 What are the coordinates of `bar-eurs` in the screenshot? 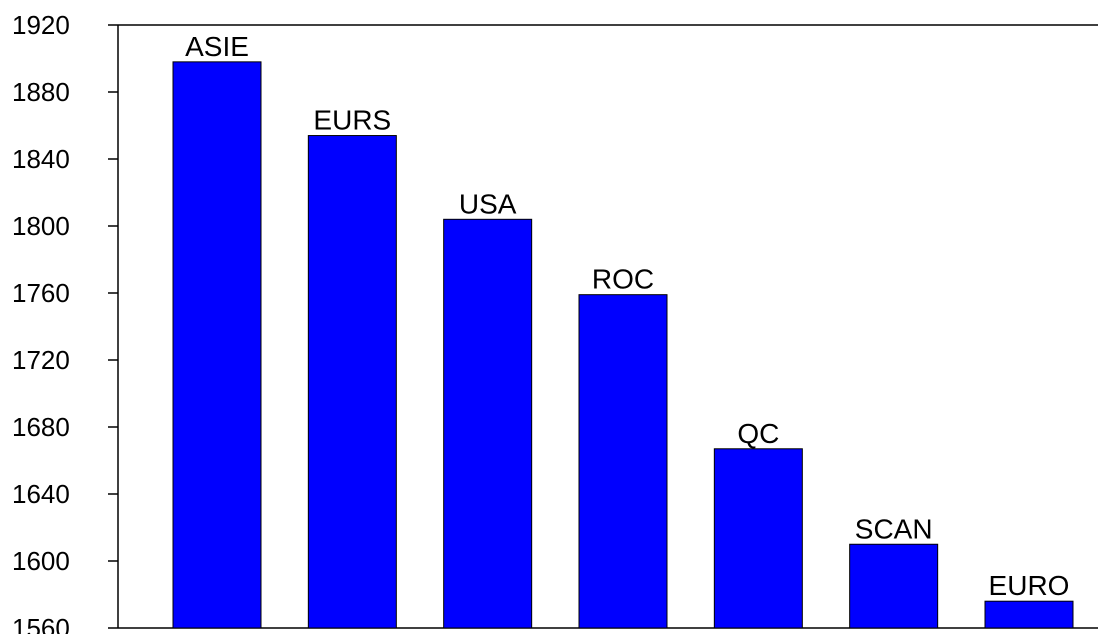 It's located at (352, 382).